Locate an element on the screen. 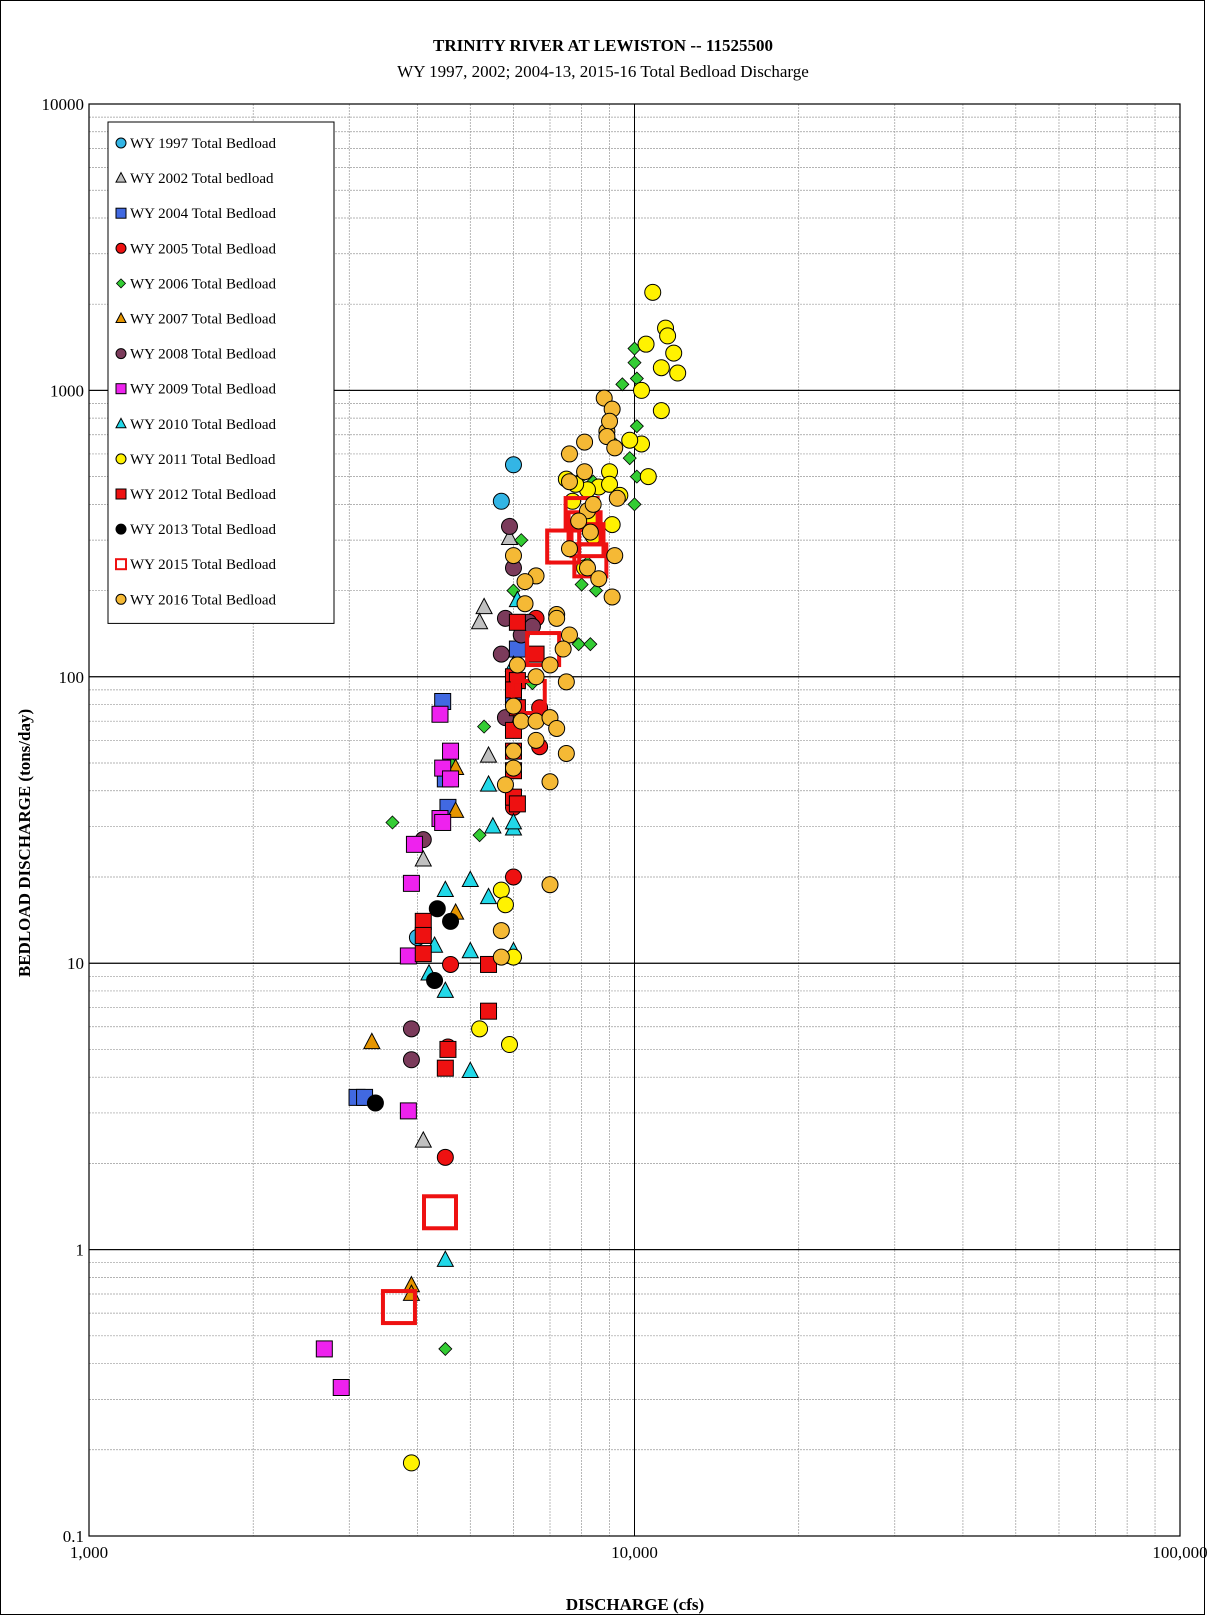  y-tick-label: 1 is located at coordinates (80, 1250).